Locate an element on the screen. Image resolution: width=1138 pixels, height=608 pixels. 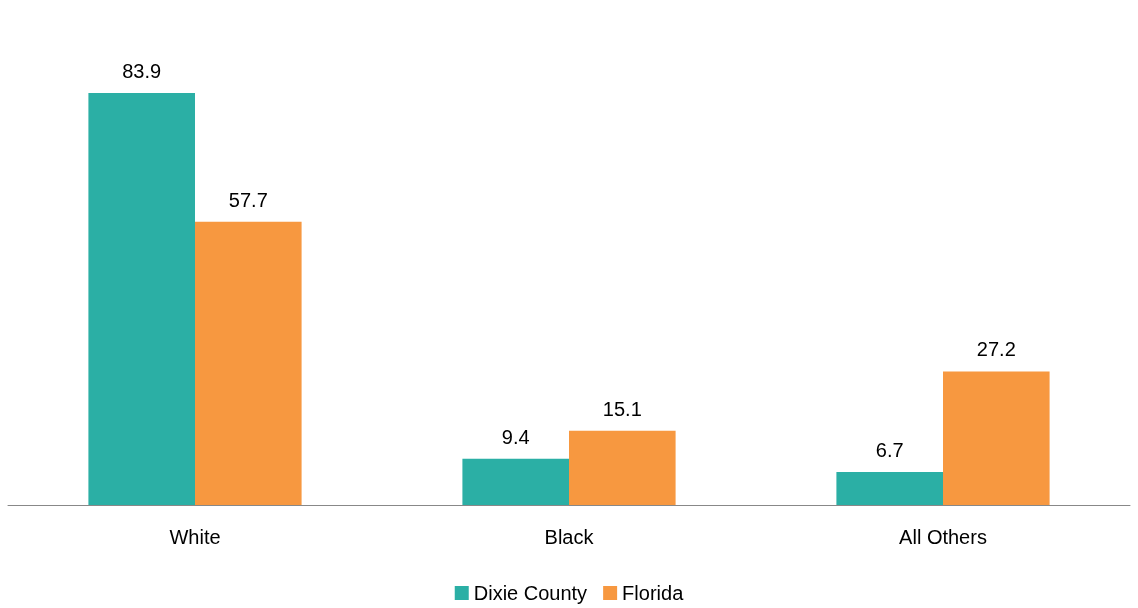
data-label: 9.4 is located at coordinates (515, 436).